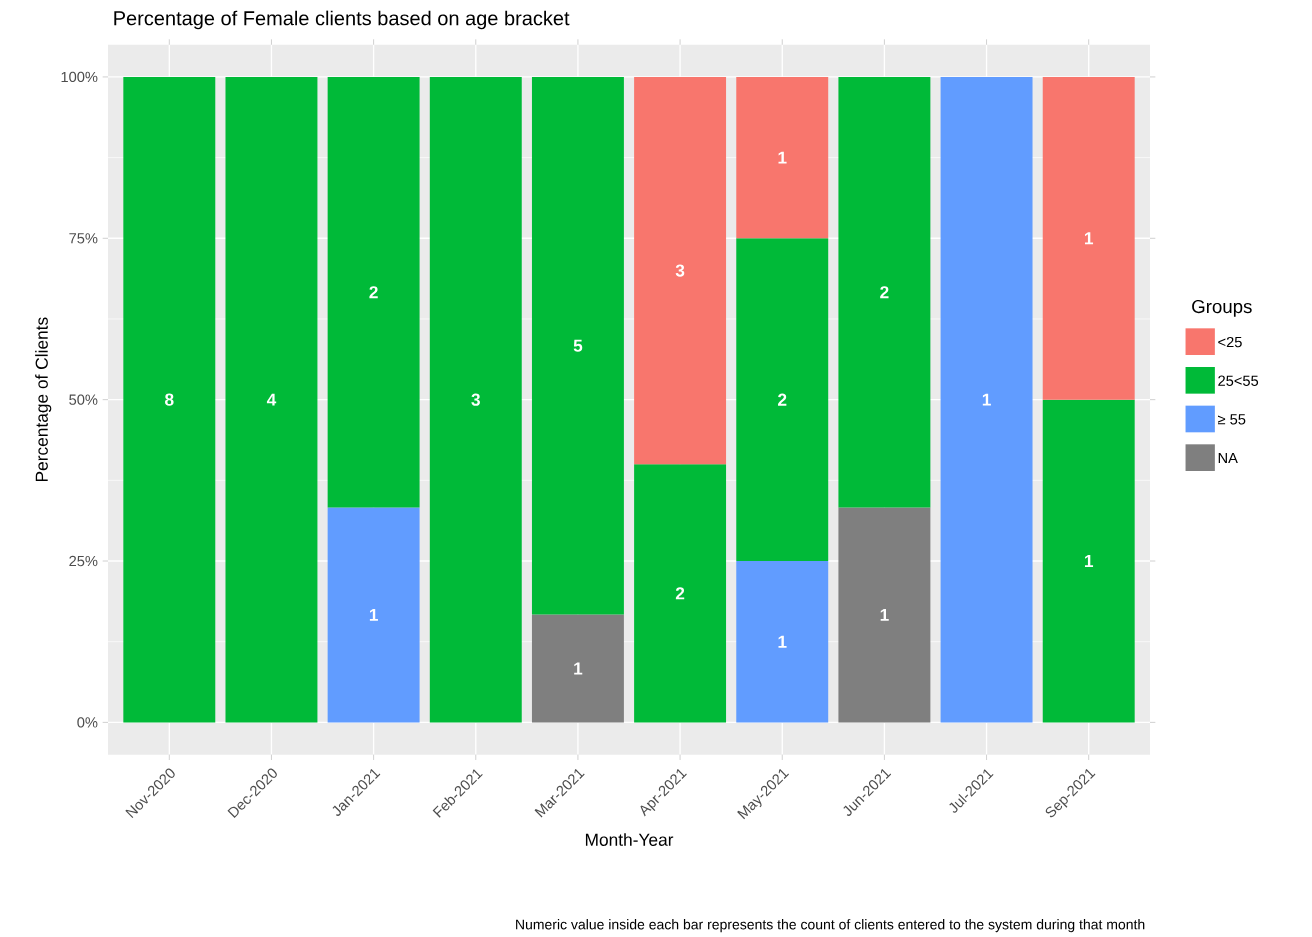 The height and width of the screenshot is (937, 1312). What do you see at coordinates (79, 77) in the screenshot?
I see `y-tick-label: 100%` at bounding box center [79, 77].